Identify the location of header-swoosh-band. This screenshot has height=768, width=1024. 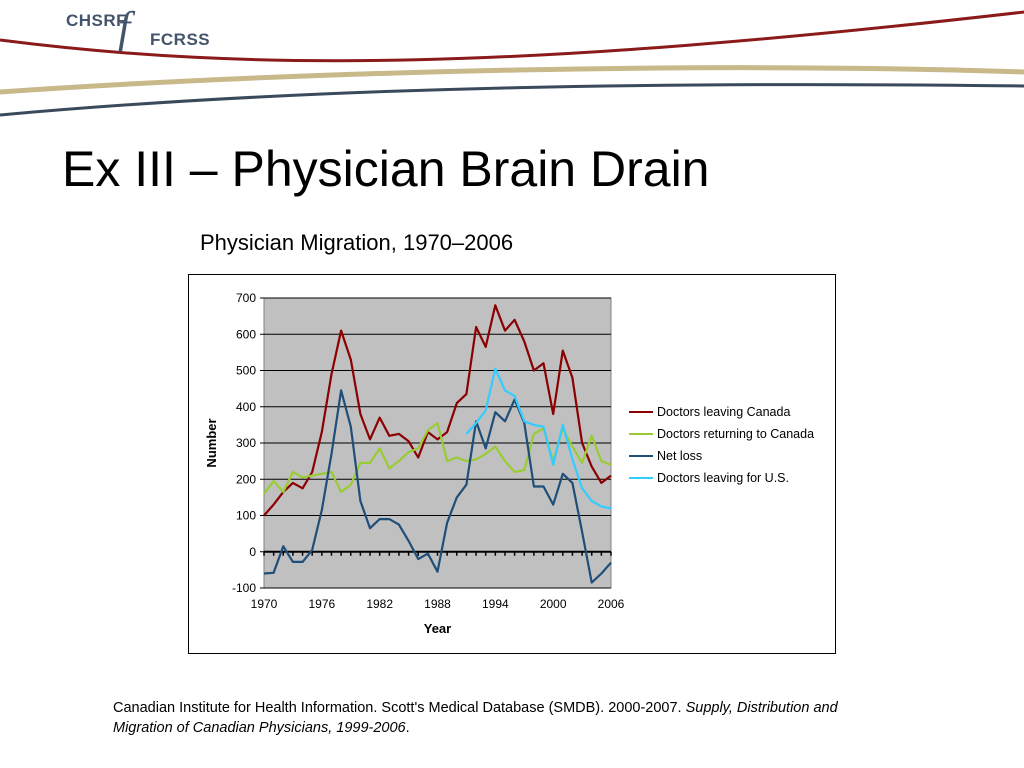
(512, 63).